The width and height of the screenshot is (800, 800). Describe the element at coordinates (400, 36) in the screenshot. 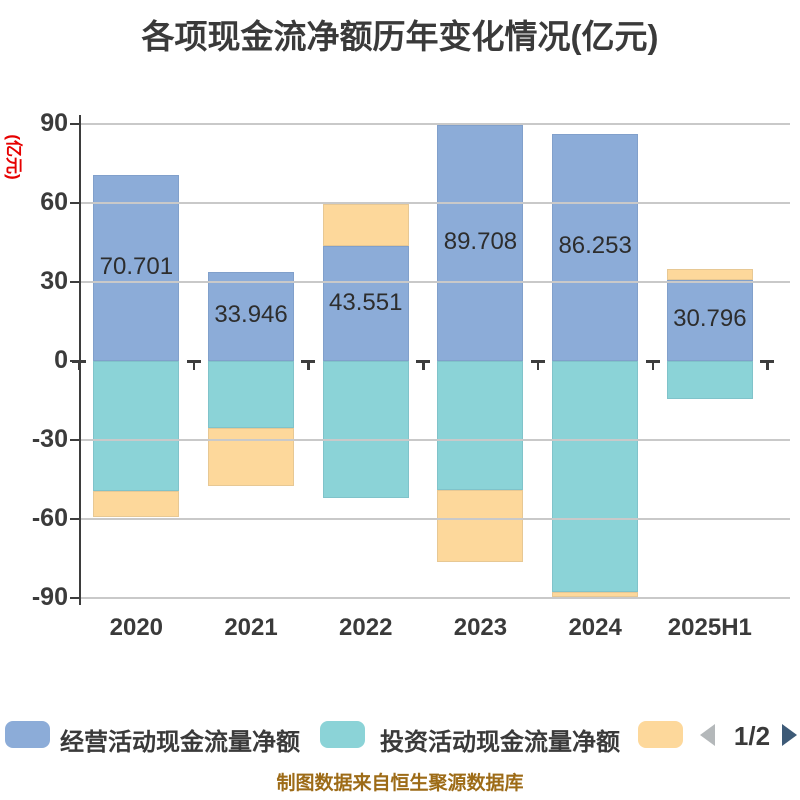

I see `chart-title: 各项现金流净额历年变化情况(亿元)` at that location.